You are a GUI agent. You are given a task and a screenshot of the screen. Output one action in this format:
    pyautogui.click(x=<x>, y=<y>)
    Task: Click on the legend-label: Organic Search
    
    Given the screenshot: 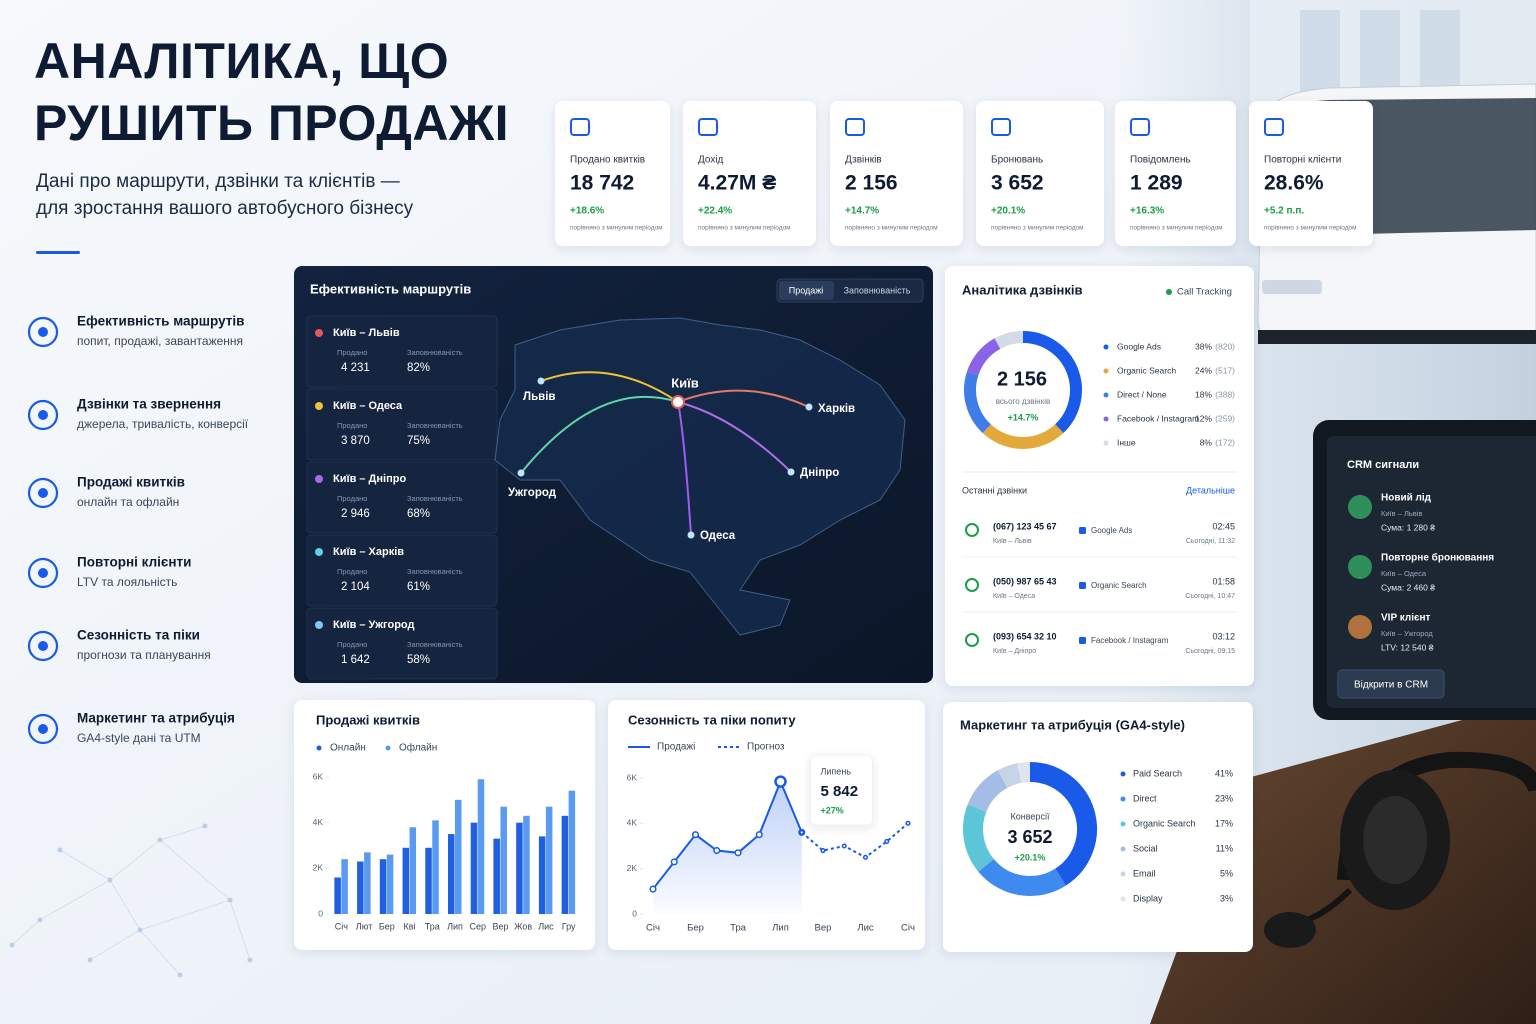 What is the action you would take?
    pyautogui.click(x=1146, y=370)
    